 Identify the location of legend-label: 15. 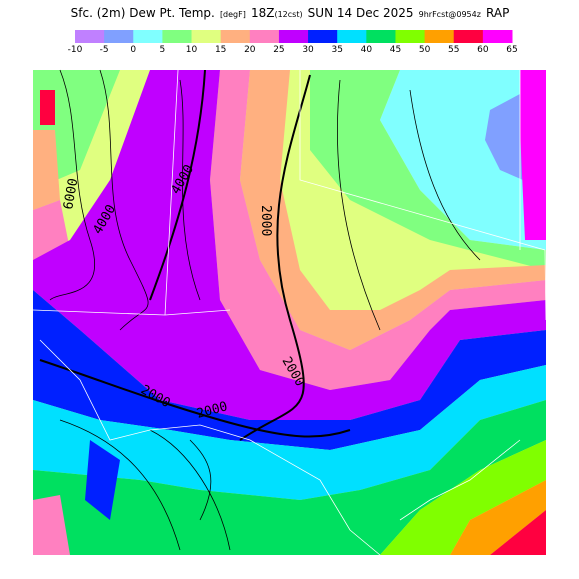
(220, 50).